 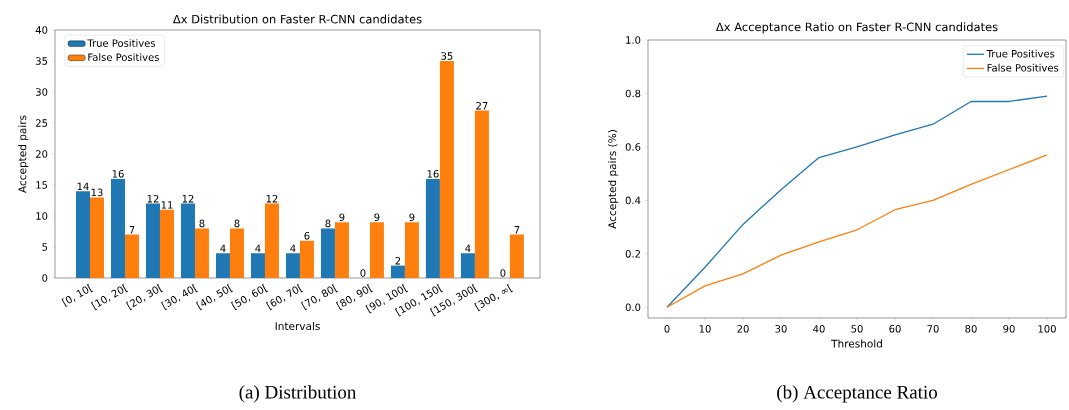 What do you see at coordinates (83, 186) in the screenshot?
I see `data-label: 14` at bounding box center [83, 186].